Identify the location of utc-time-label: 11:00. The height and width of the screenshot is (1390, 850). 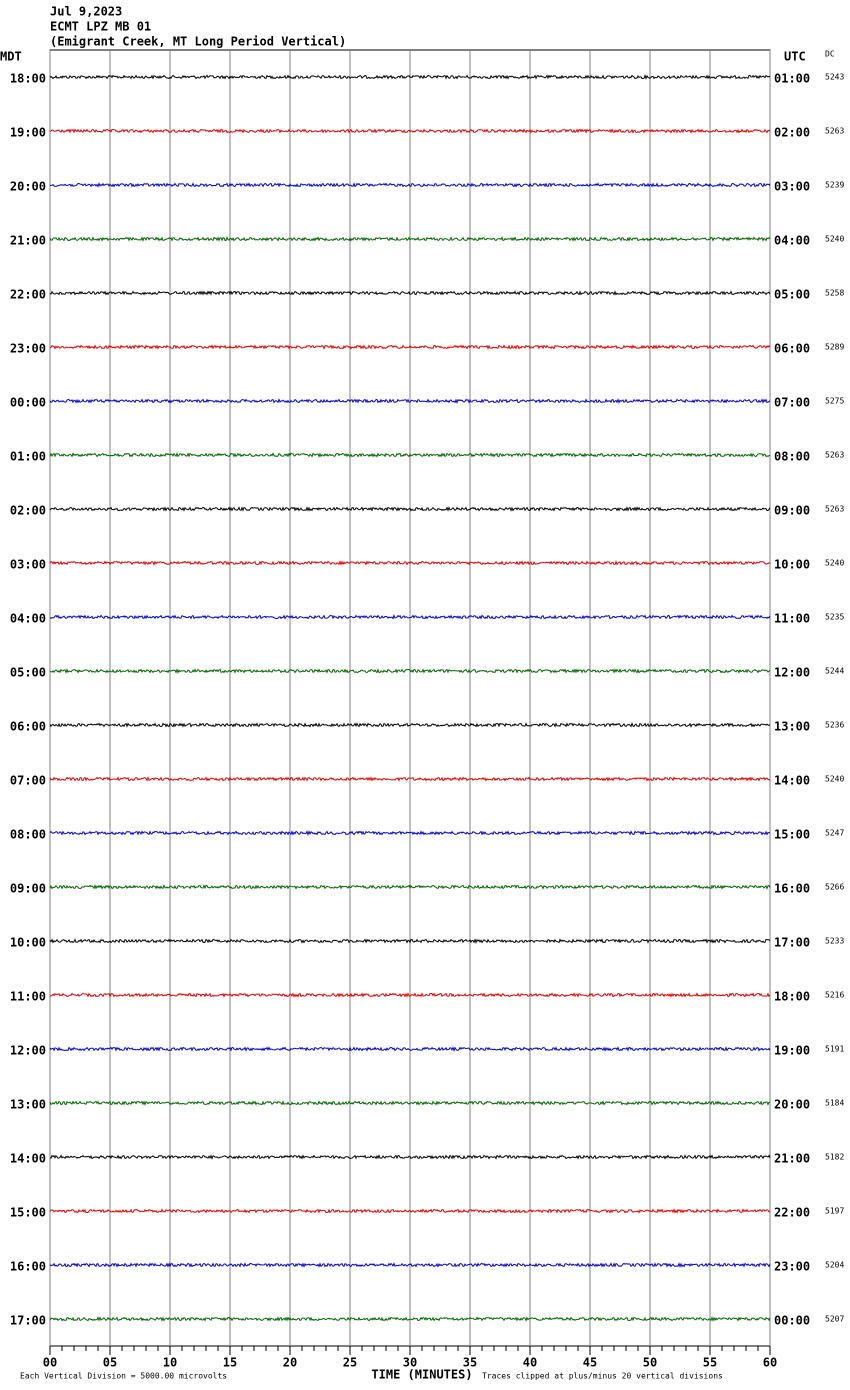
(792, 619).